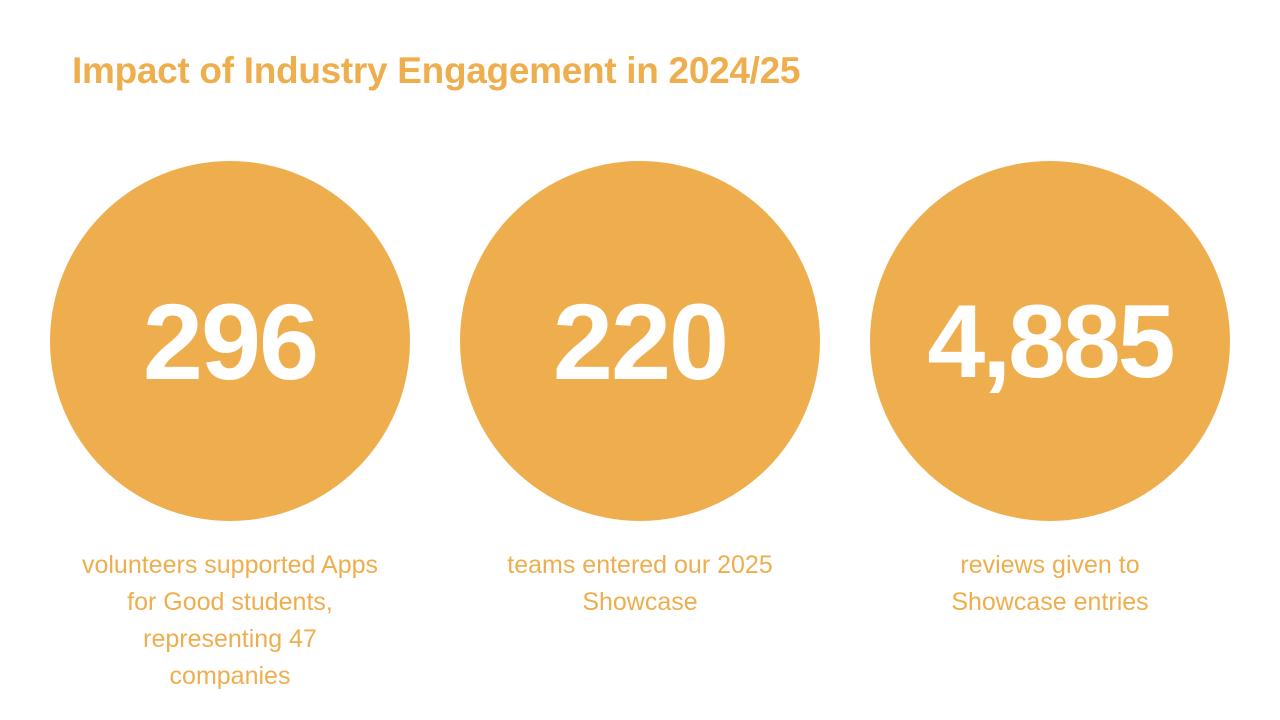  What do you see at coordinates (436, 70) in the screenshot?
I see `page-title: Impact of Industry Engagement in 2024/25` at bounding box center [436, 70].